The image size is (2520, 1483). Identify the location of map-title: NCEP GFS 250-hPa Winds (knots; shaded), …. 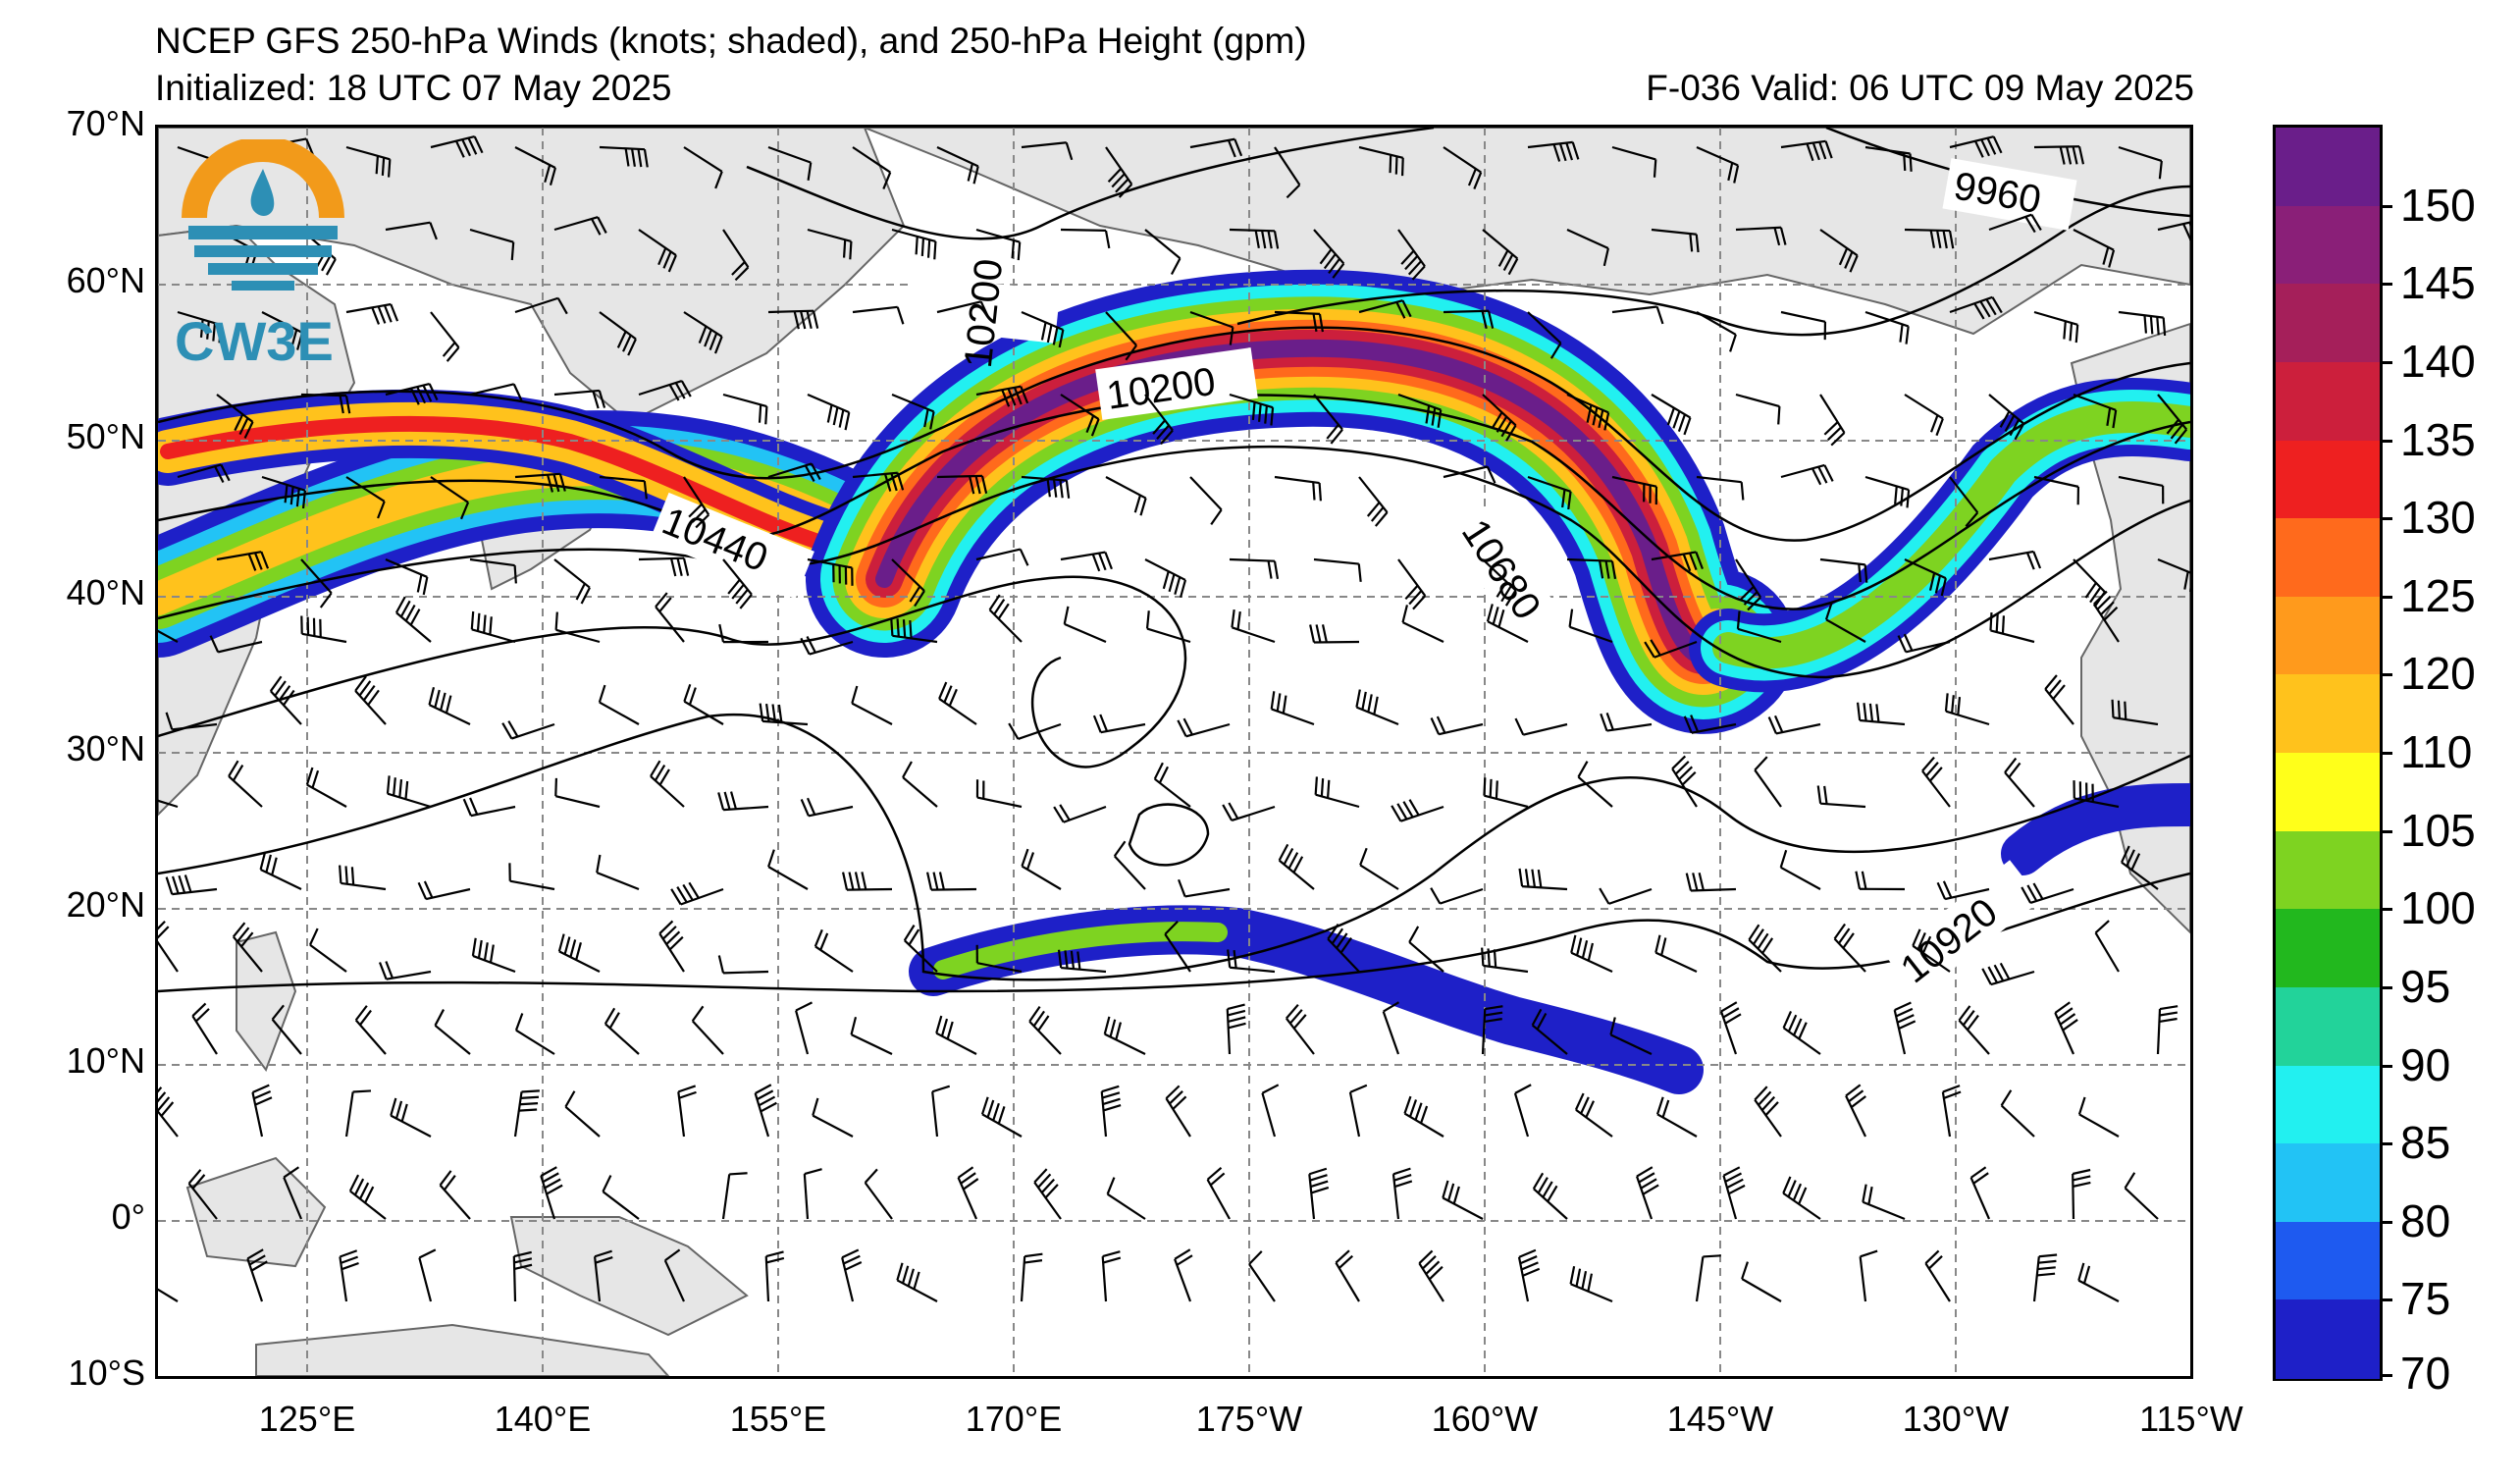
(731, 41).